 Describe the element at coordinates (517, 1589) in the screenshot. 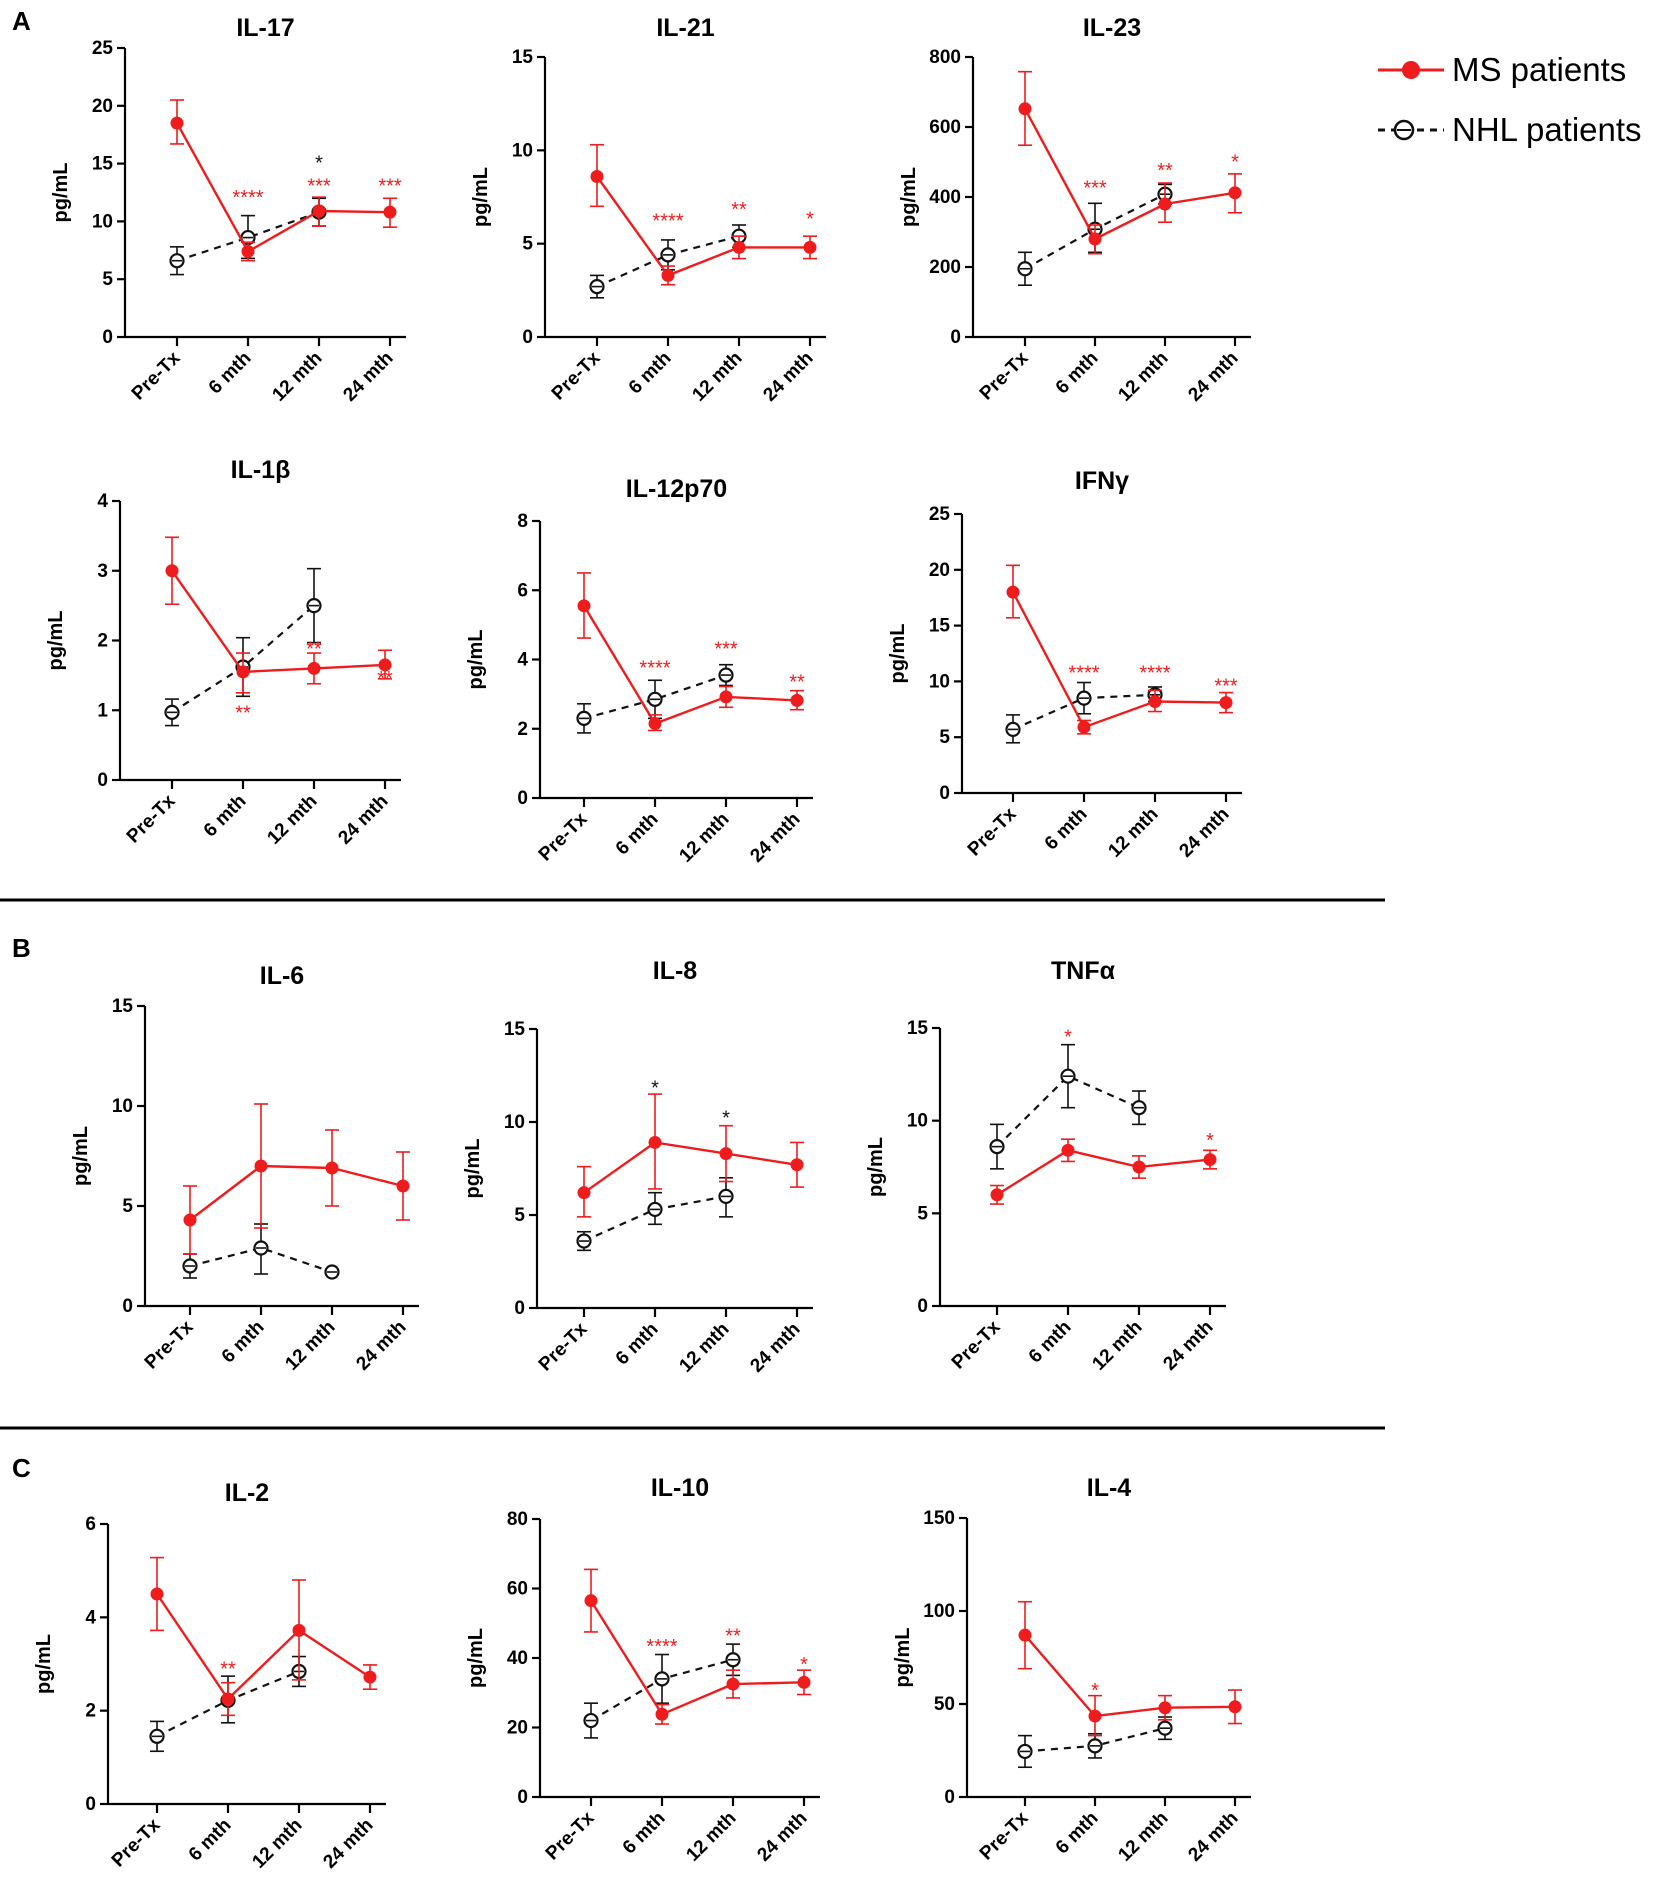

I see `y-tick-label: 60` at that location.